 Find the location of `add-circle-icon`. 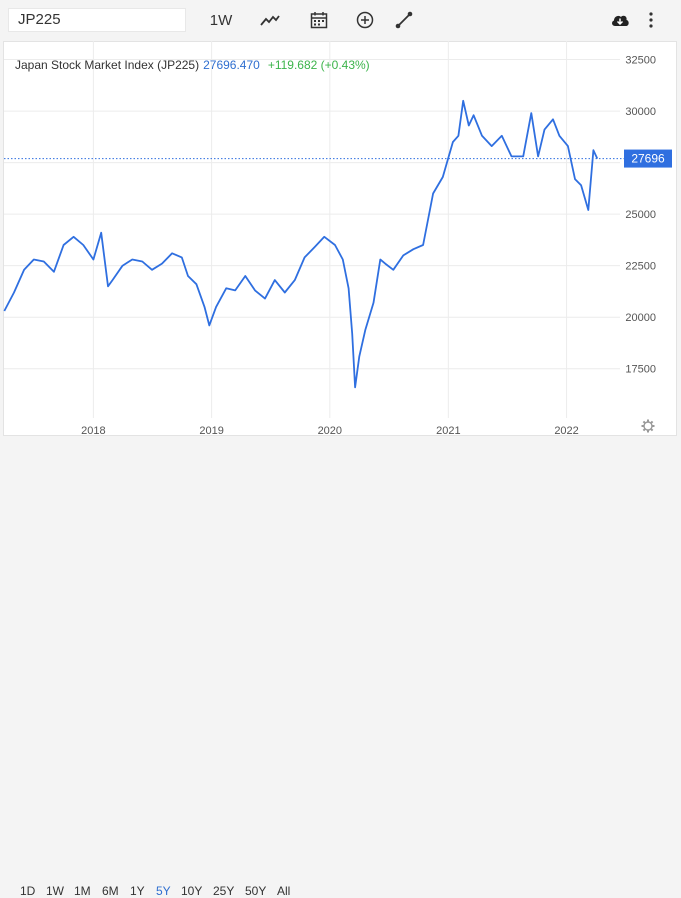

add-circle-icon is located at coordinates (365, 20).